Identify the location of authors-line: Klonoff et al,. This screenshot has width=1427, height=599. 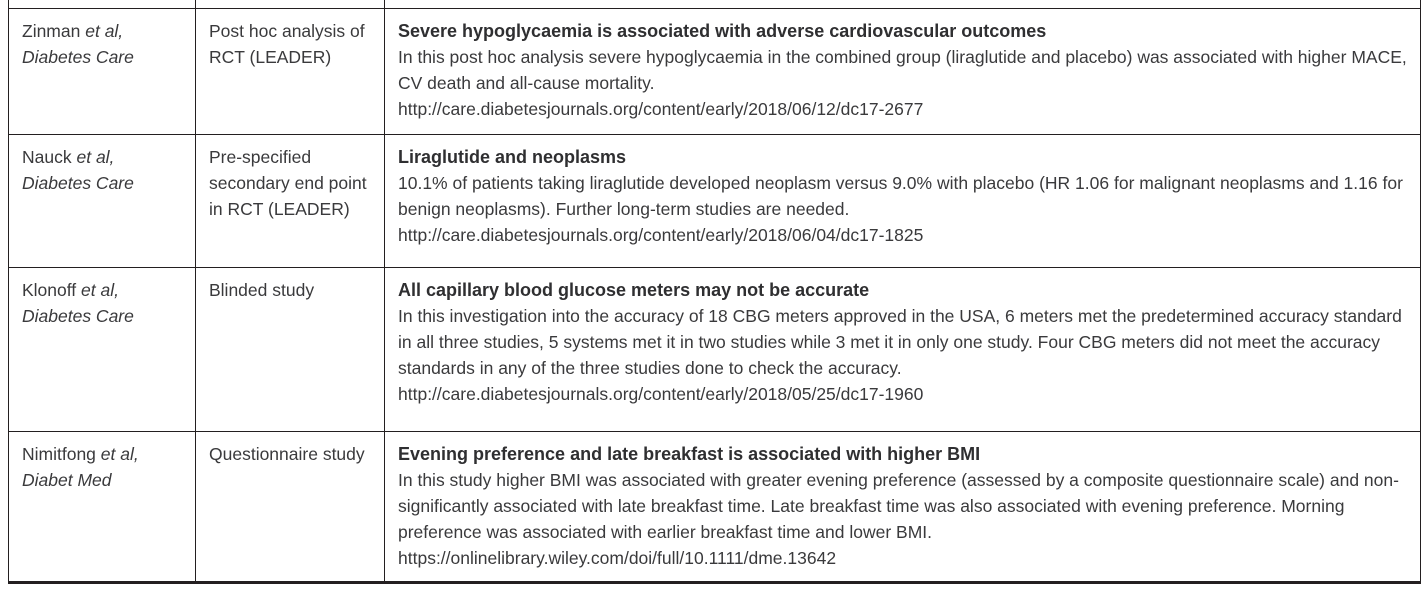
(102, 290).